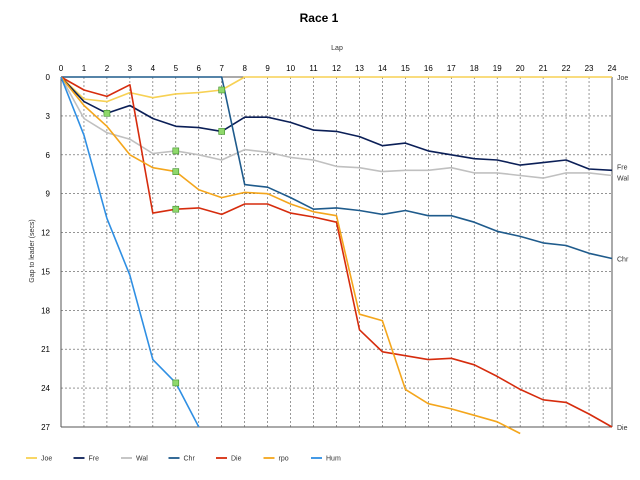 Image resolution: width=640 pixels, height=480 pixels. What do you see at coordinates (176, 68) in the screenshot?
I see `x-tick-label: 5` at bounding box center [176, 68].